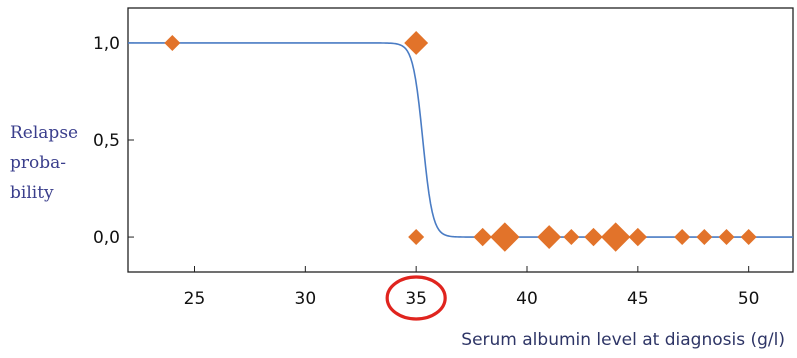 The width and height of the screenshot is (797, 358). I want to click on x-tick-label: 25, so click(195, 299).